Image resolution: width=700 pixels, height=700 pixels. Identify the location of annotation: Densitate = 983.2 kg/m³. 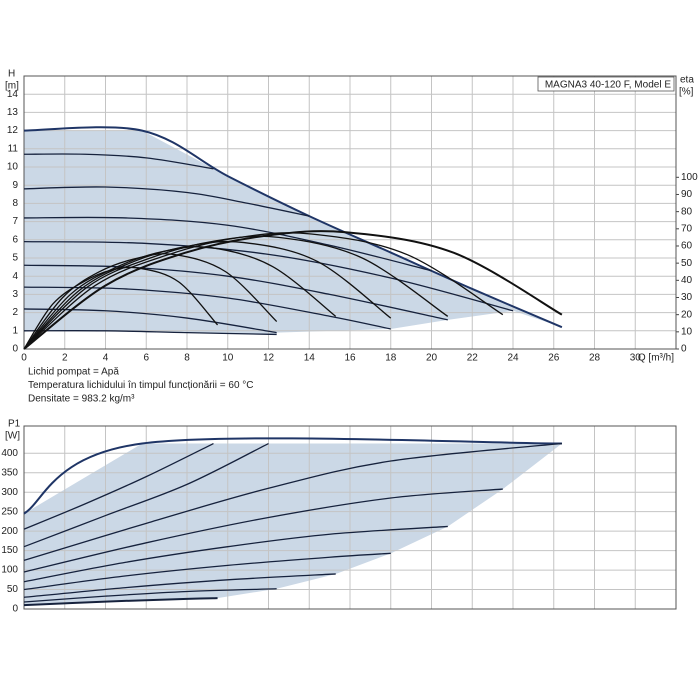
(81, 399).